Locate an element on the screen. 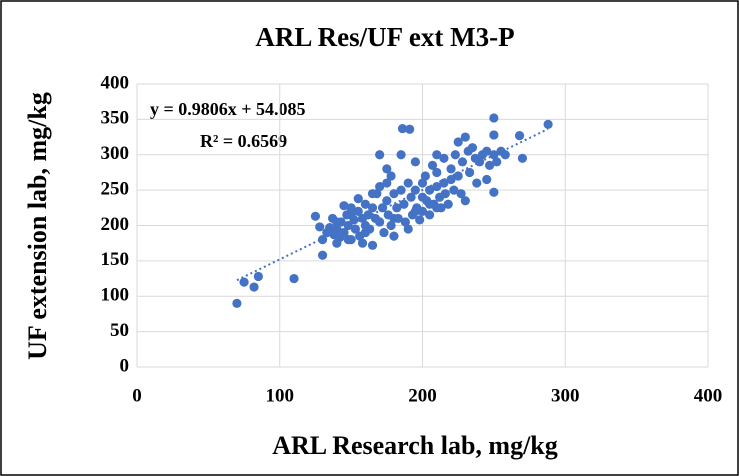 This screenshot has height=476, width=739. y-tick-label: 250 is located at coordinates (115, 188).